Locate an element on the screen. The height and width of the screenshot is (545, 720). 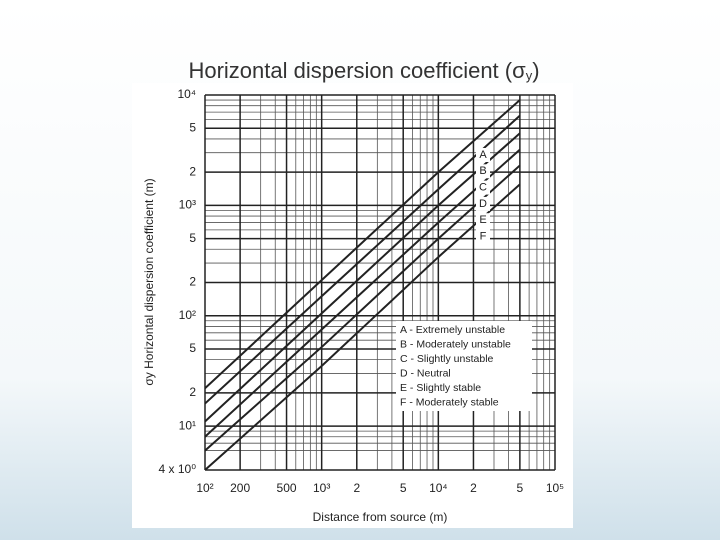
series-letter: D is located at coordinates (483, 204).